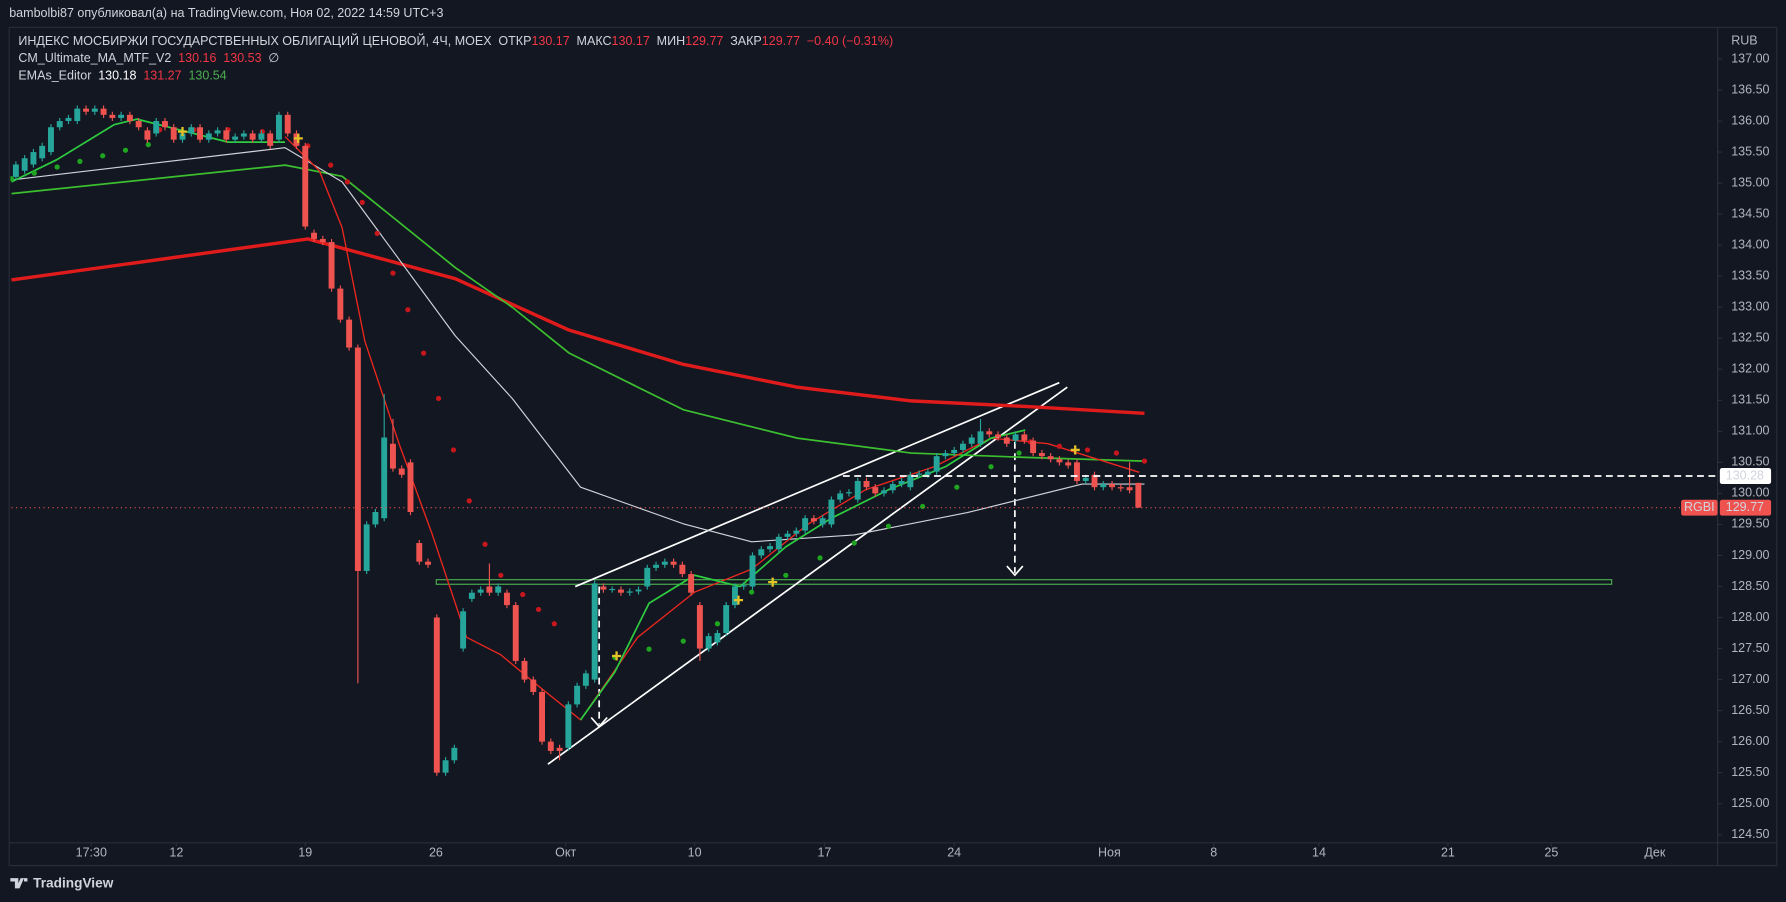  What do you see at coordinates (565, 852) in the screenshot?
I see `x-tick-label: Окт` at bounding box center [565, 852].